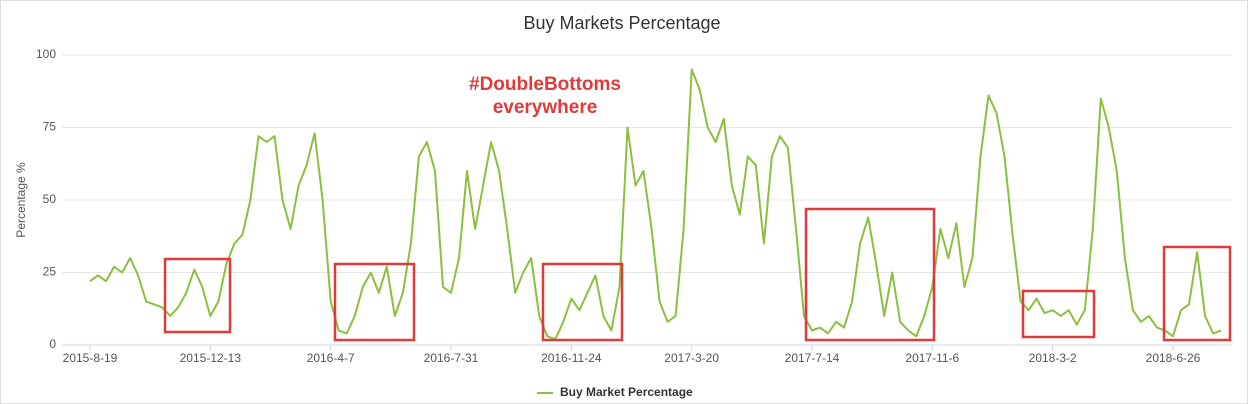  What do you see at coordinates (932, 358) in the screenshot?
I see `x-tick-label: 2017-11-6` at bounding box center [932, 358].